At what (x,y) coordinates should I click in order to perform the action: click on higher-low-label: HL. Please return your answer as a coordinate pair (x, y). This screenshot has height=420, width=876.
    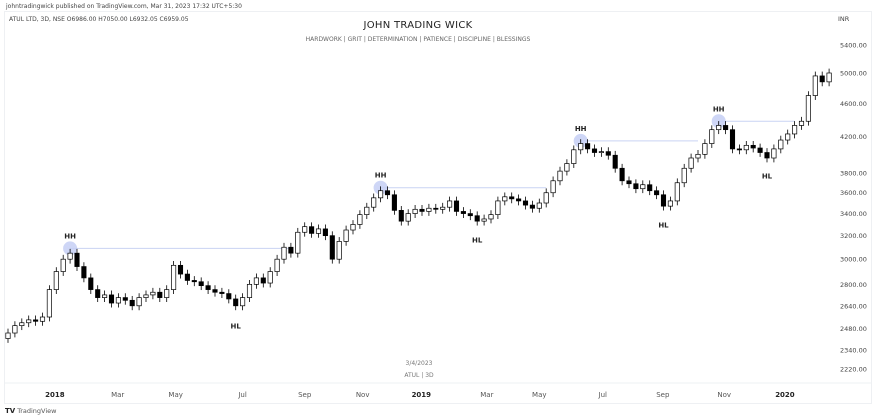
    Looking at the image, I should click on (236, 326).